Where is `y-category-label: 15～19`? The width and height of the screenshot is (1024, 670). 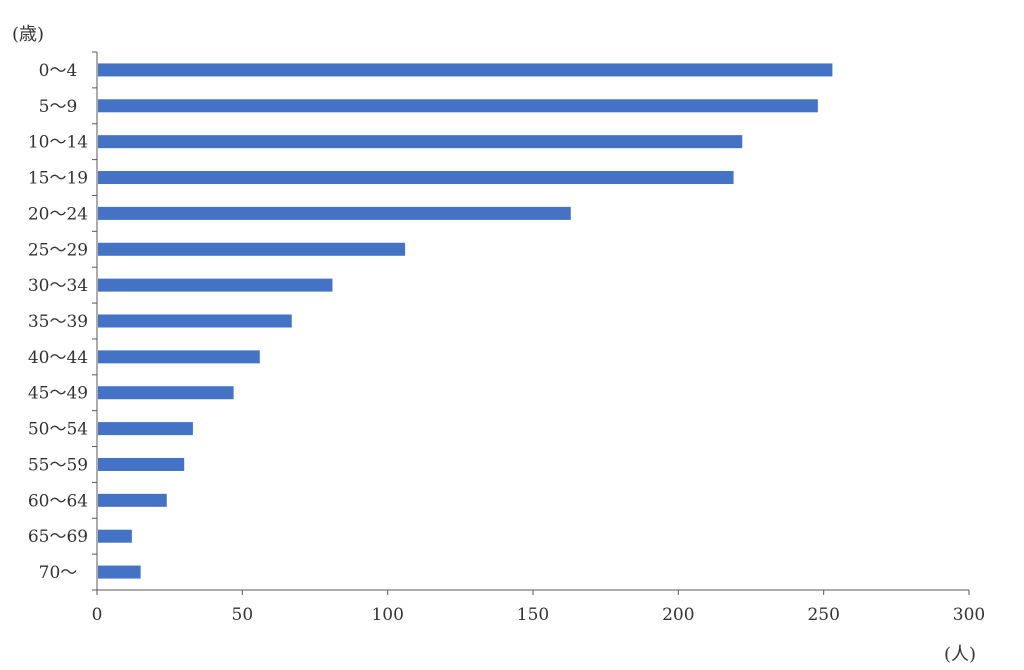
y-category-label: 15～19 is located at coordinates (58, 179).